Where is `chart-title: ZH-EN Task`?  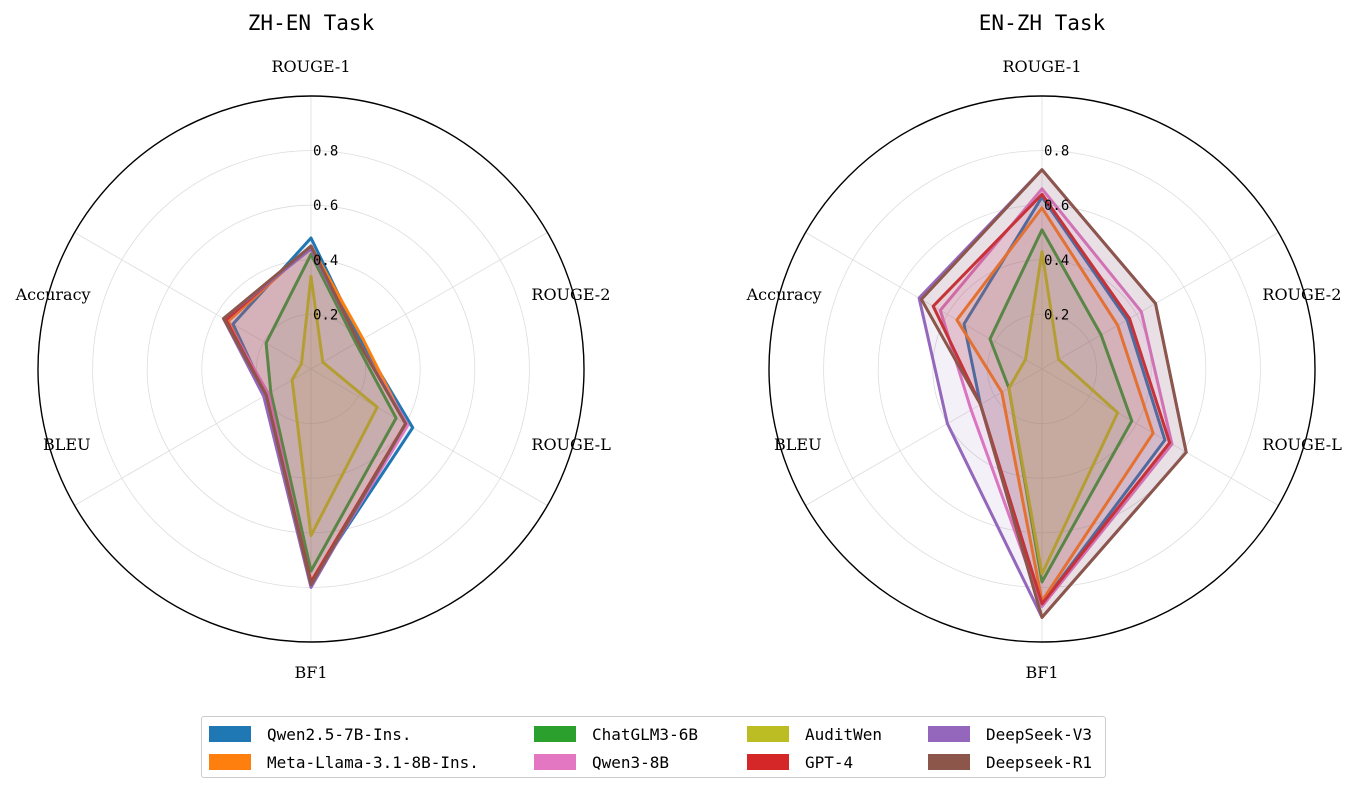 chart-title: ZH-EN Task is located at coordinates (311, 23).